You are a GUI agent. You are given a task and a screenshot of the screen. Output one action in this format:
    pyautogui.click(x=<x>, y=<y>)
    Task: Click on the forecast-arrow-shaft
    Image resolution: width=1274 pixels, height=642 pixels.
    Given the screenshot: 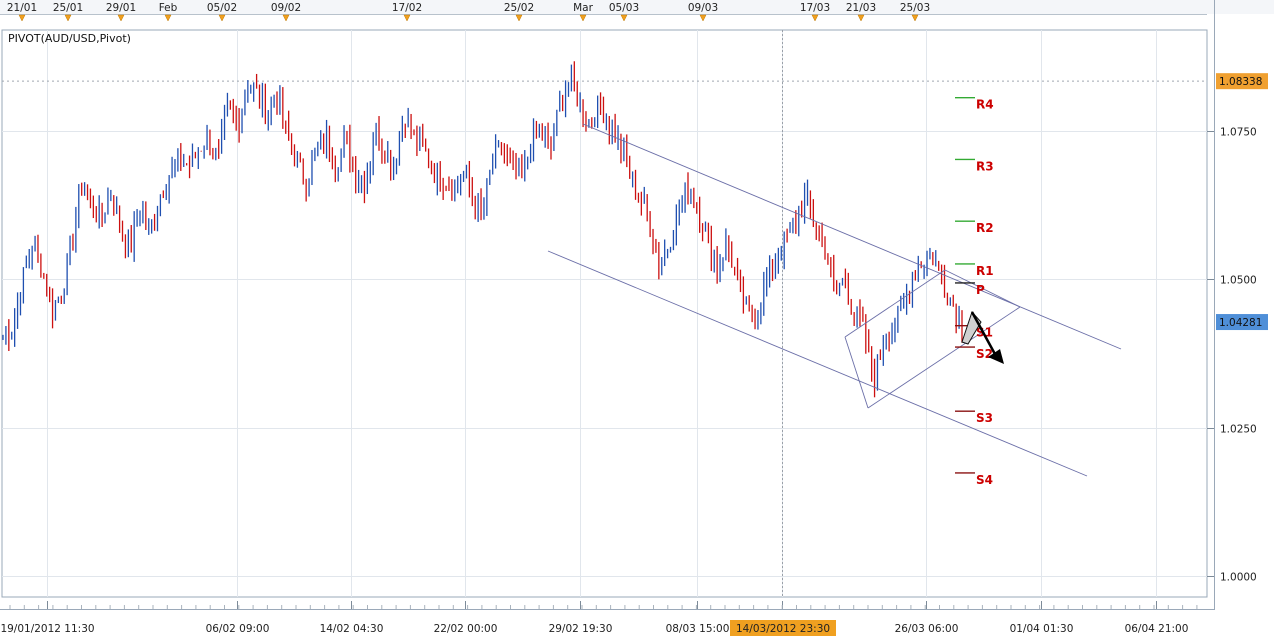 What is the action you would take?
    pyautogui.click(x=984, y=334)
    